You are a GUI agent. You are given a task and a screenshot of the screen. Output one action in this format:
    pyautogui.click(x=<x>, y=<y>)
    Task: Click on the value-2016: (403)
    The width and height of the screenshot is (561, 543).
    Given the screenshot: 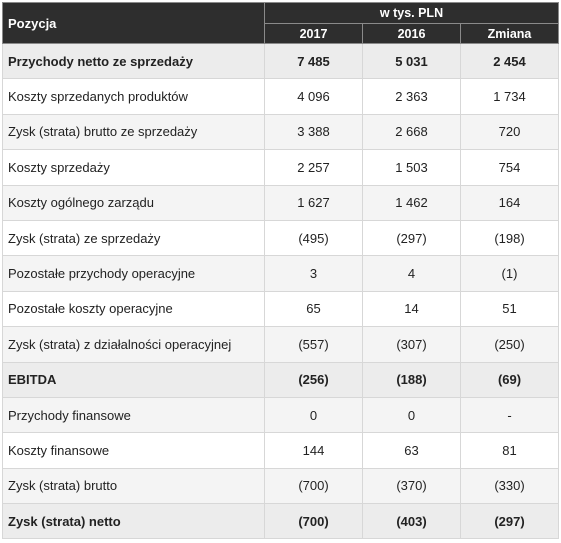 What is the action you would take?
    pyautogui.click(x=411, y=521)
    